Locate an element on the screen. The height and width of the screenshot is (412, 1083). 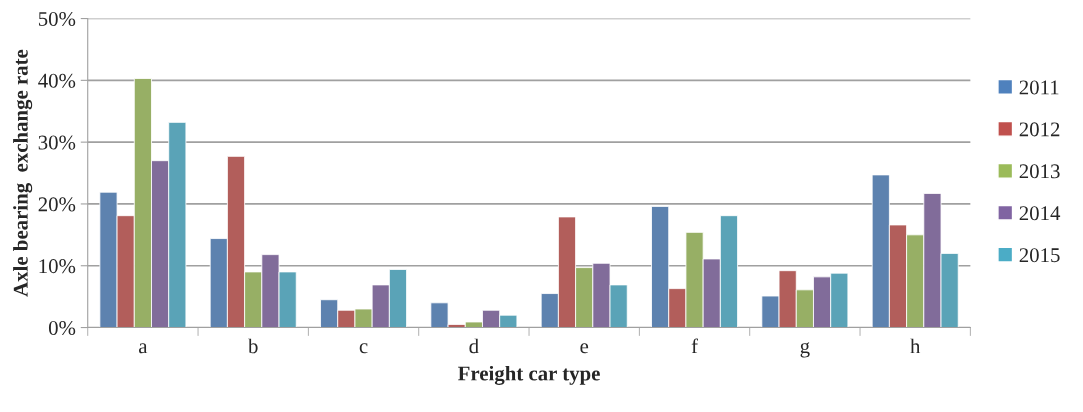
x-tick-label: g is located at coordinates (805, 350).